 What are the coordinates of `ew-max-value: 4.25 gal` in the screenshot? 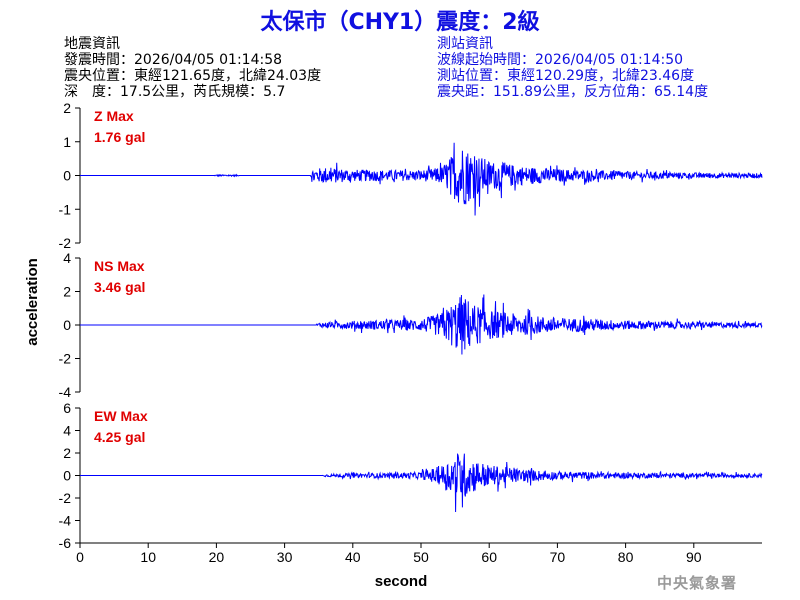 It's located at (119, 437).